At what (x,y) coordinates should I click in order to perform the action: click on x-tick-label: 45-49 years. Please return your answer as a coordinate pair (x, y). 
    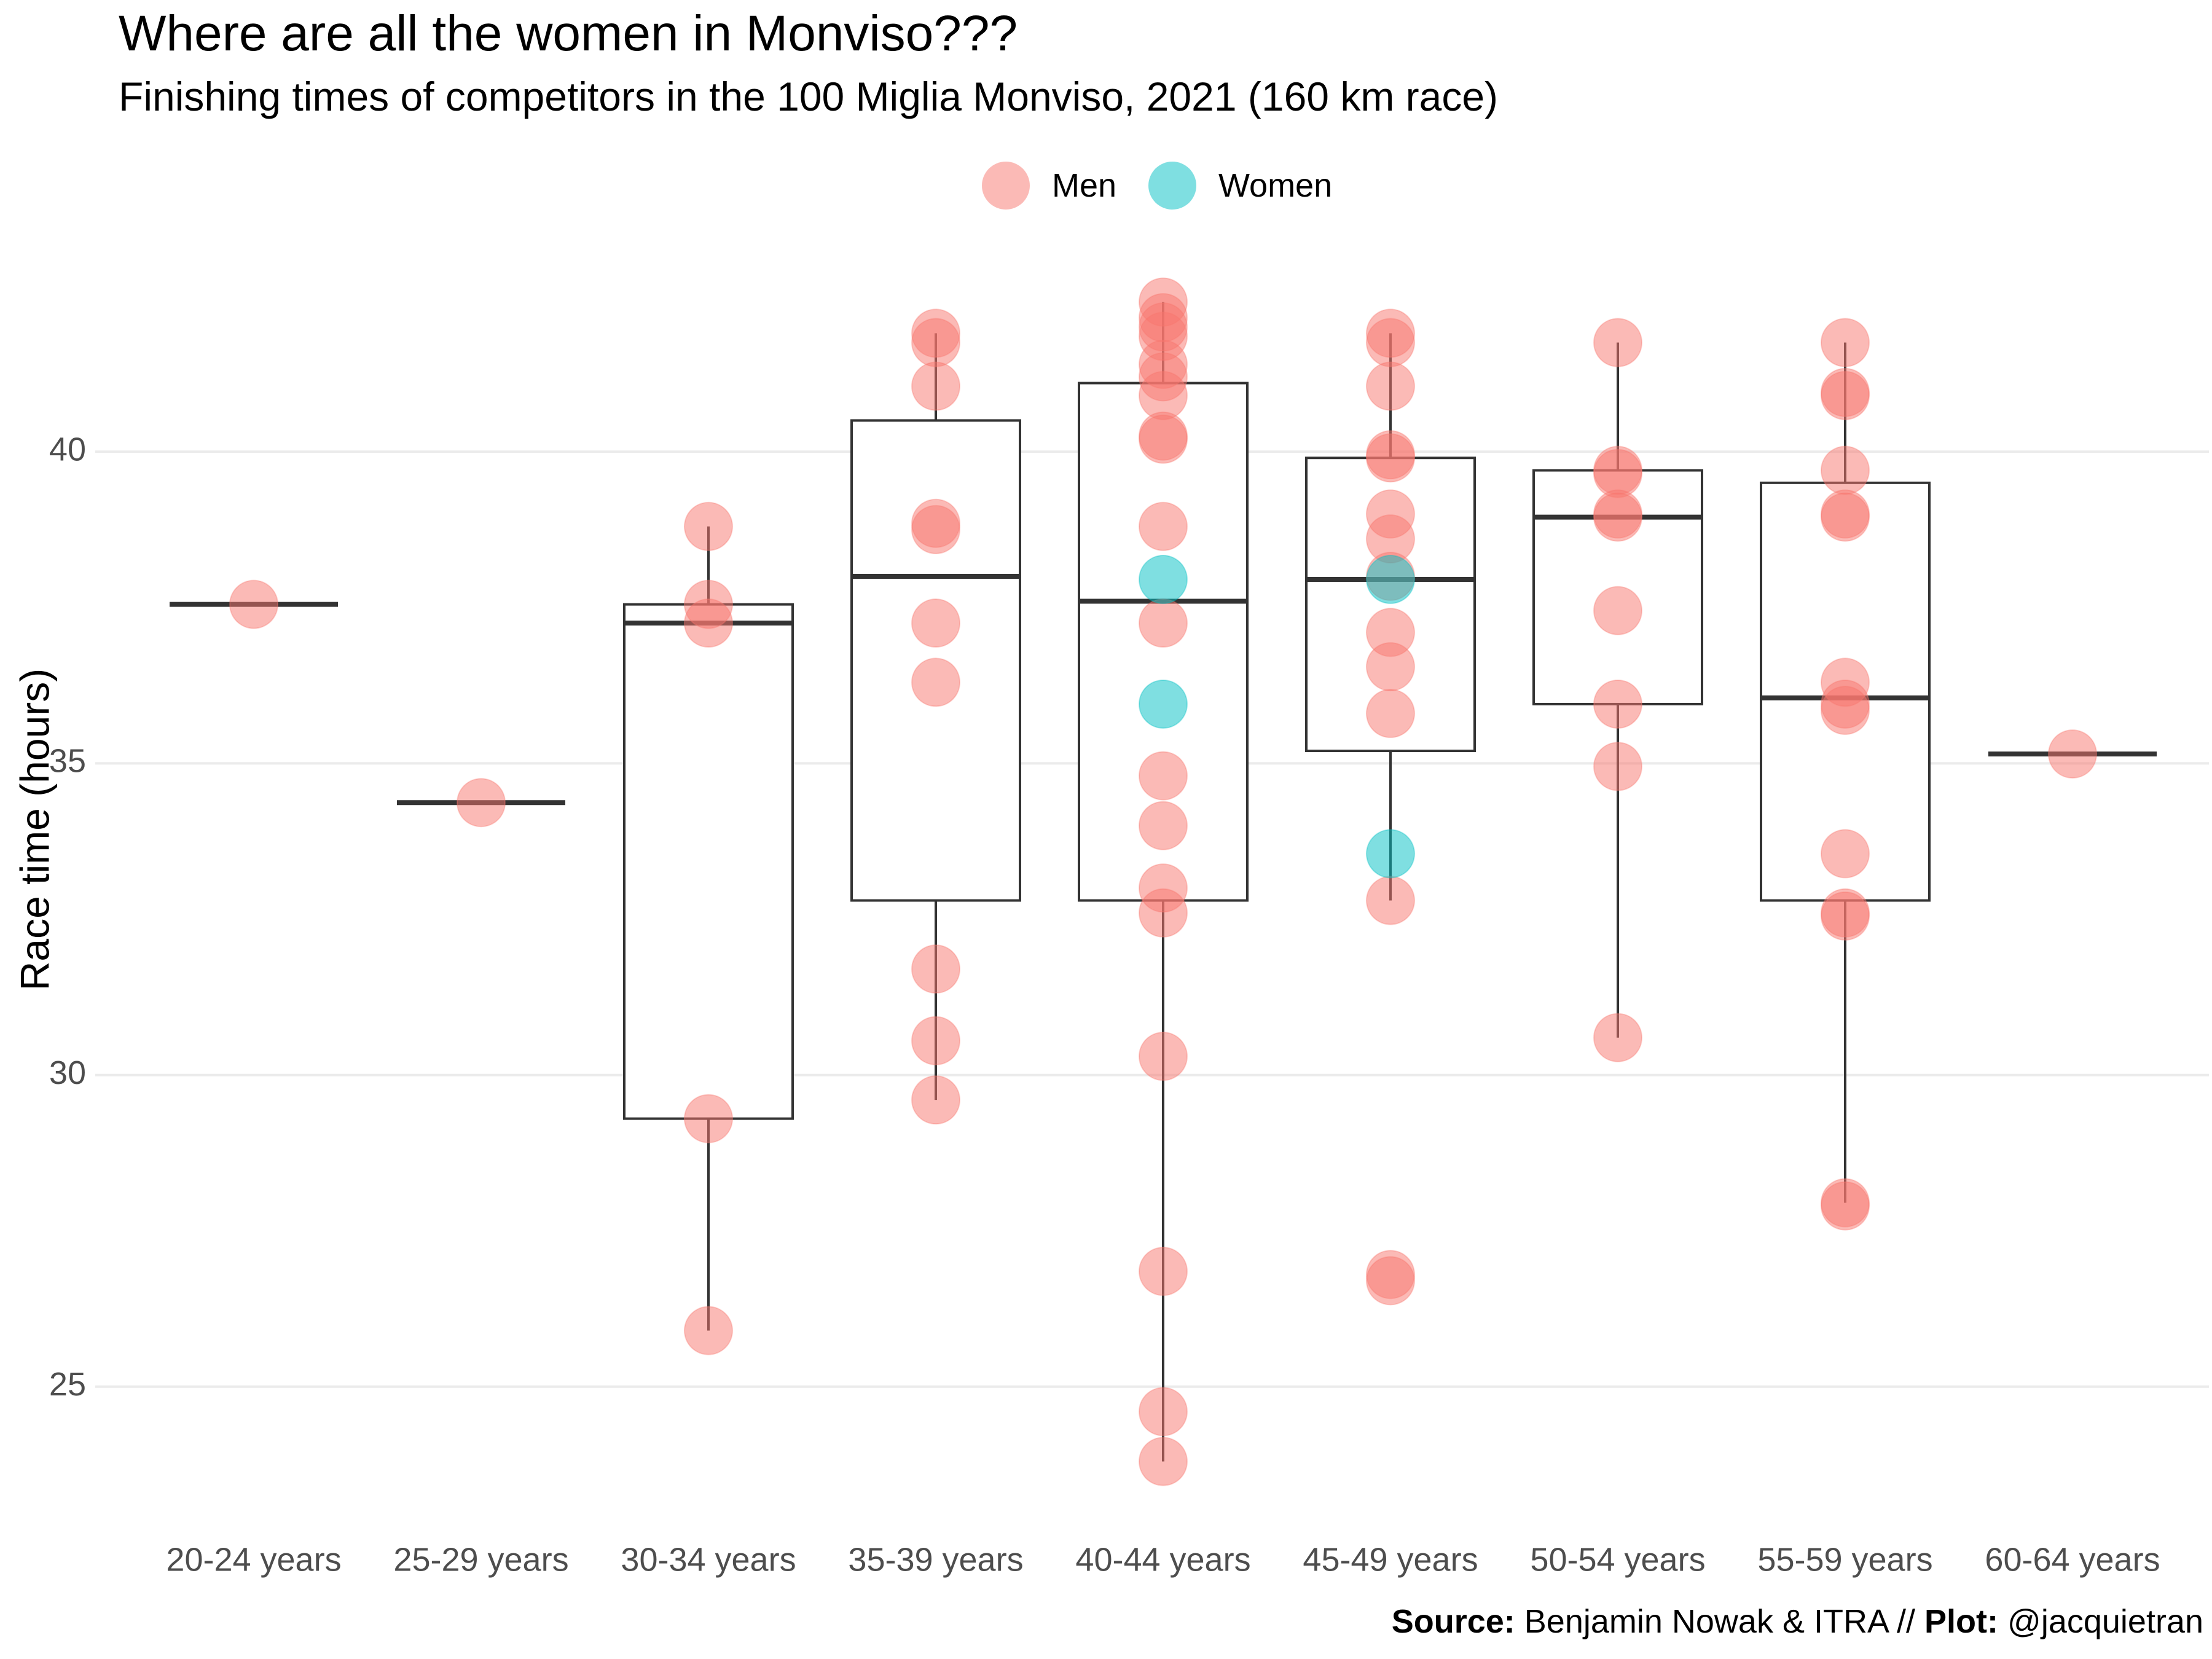
    Looking at the image, I should click on (1390, 1559).